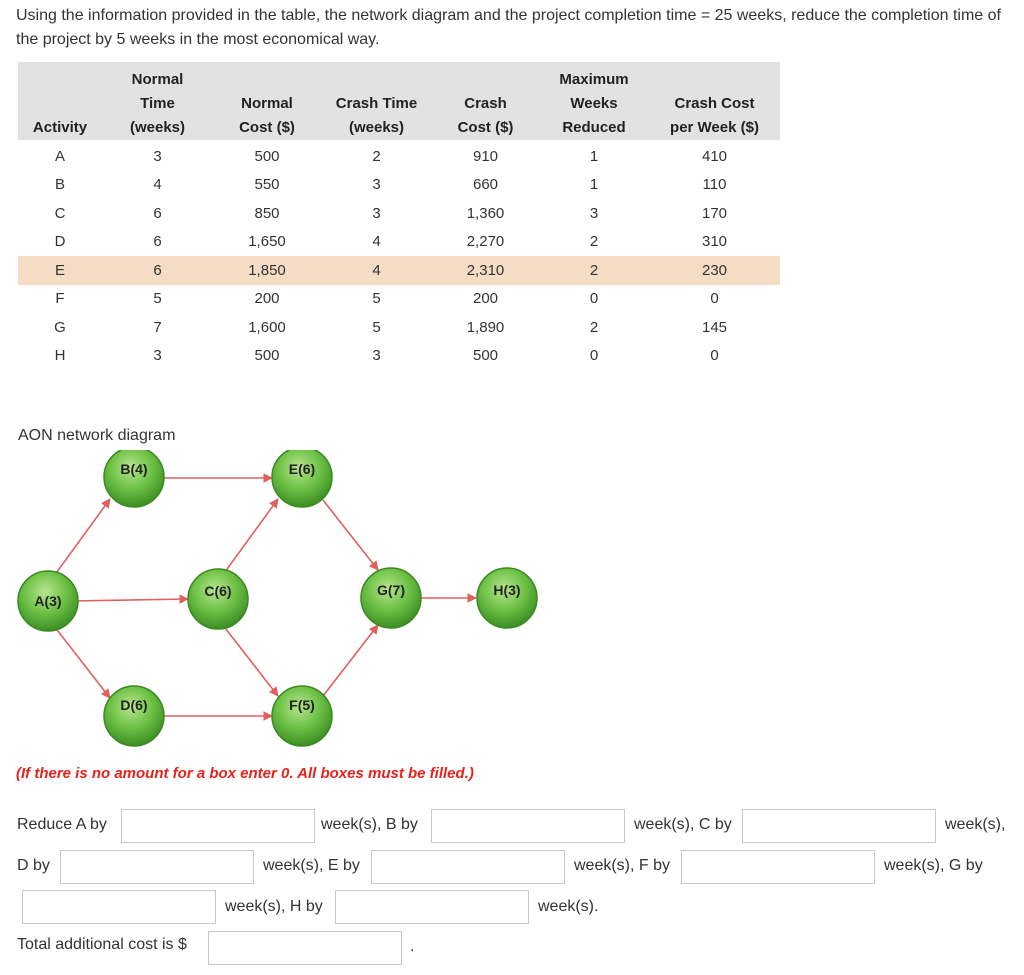 Image resolution: width=1024 pixels, height=975 pixels. I want to click on input-reduce-c, so click(839, 826).